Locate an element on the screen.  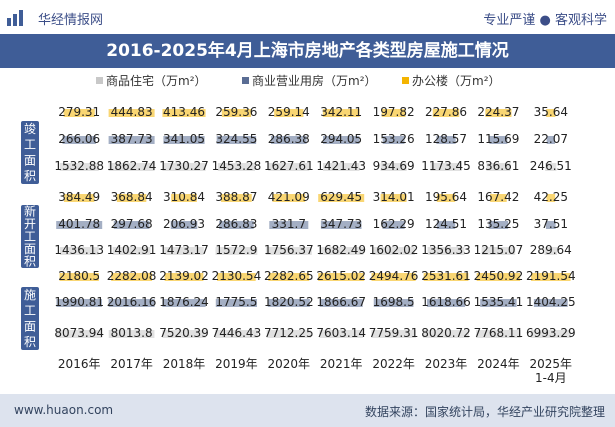
data-label: 1404.25 is located at coordinates (551, 302).